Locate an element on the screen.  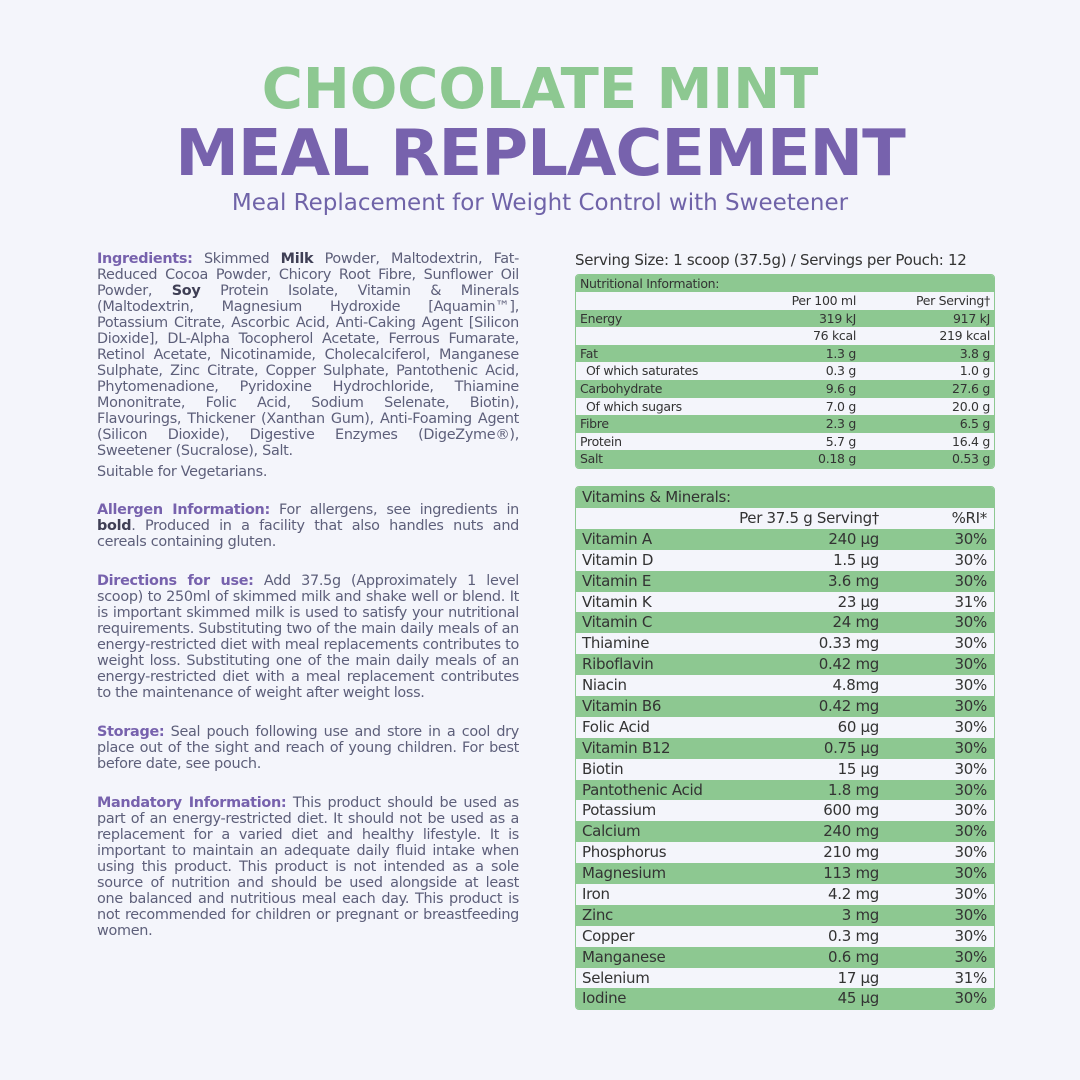
nutrition-name: Of which saturates is located at coordinates (642, 371).